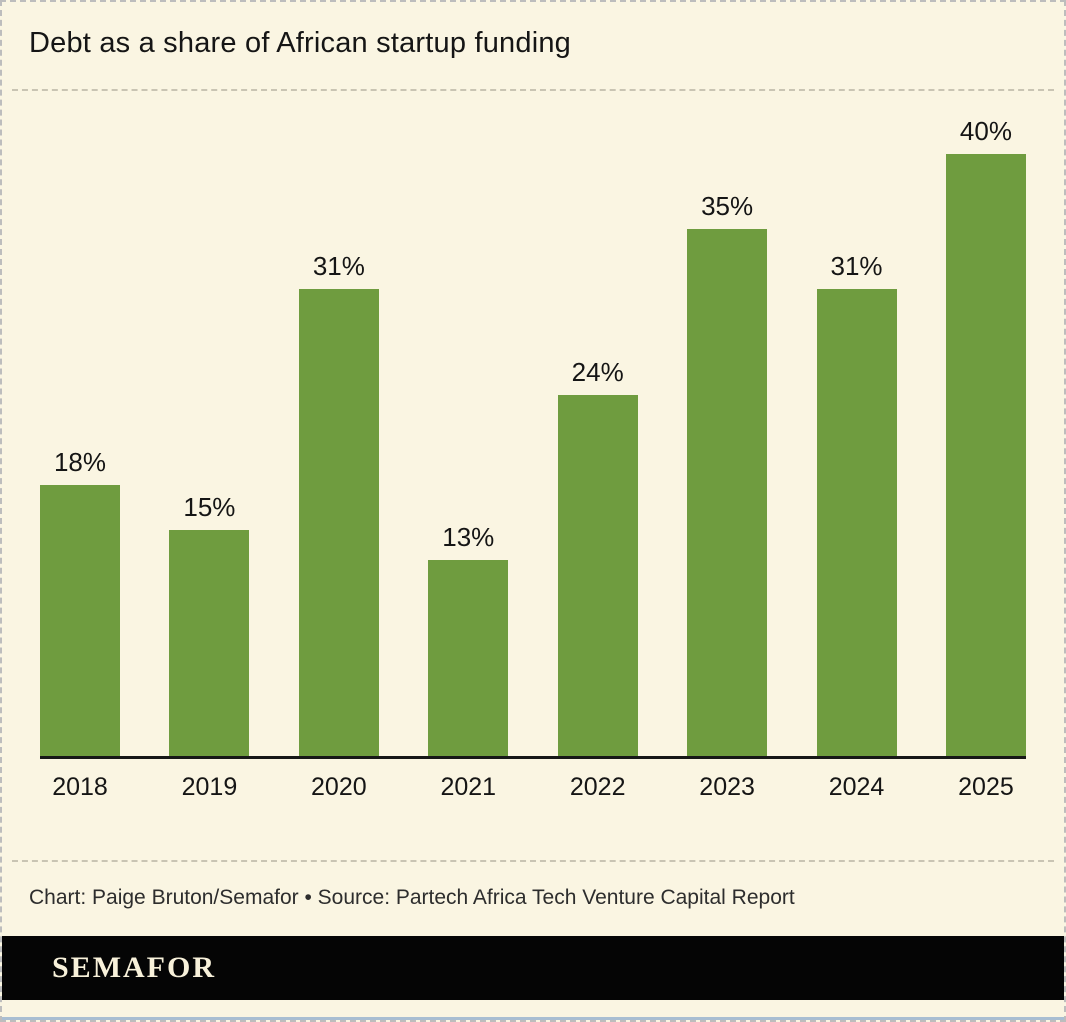  I want to click on x-axis-tick-label: 2024, so click(856, 786).